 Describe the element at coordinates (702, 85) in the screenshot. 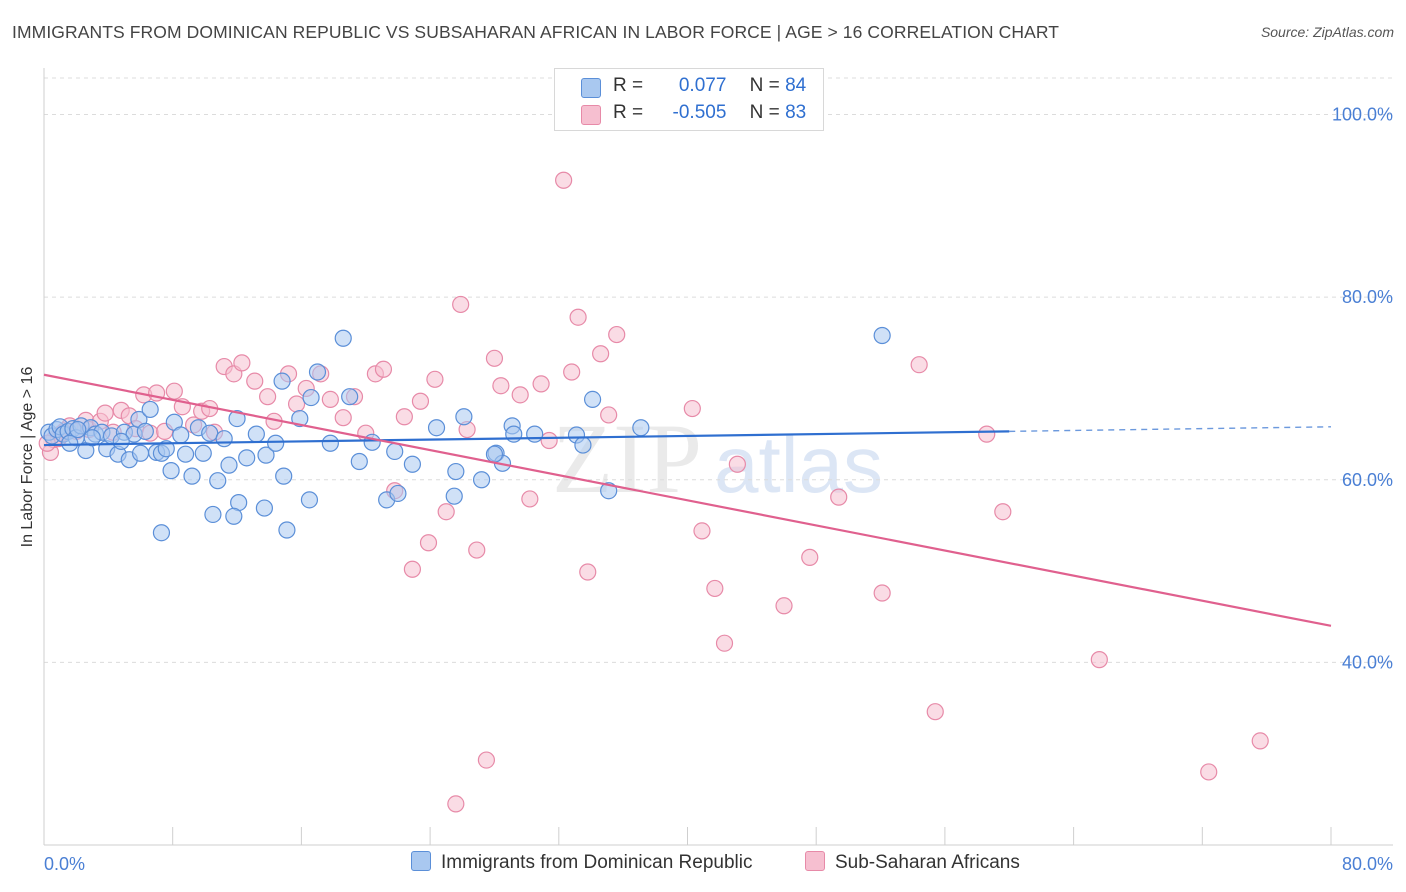

I see `legend-r-value: 0.077` at that location.